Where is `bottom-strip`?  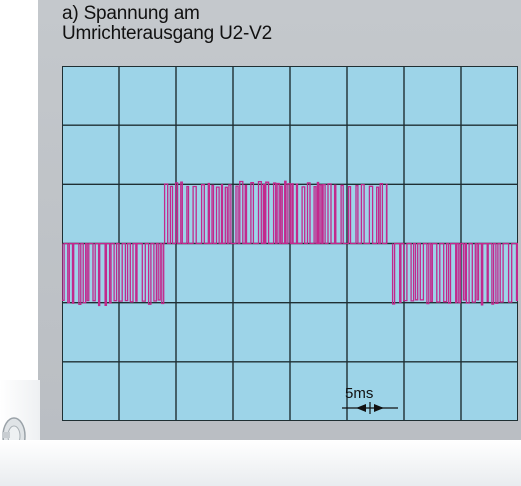
bottom-strip is located at coordinates (260, 463).